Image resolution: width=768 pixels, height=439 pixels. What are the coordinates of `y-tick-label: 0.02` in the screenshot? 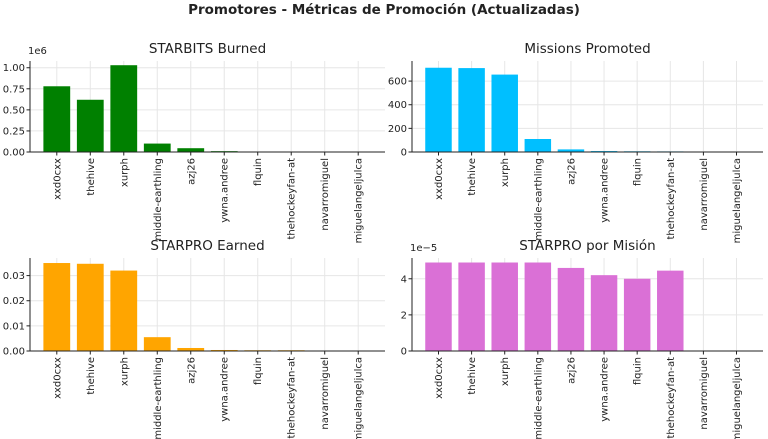 It's located at (14, 301).